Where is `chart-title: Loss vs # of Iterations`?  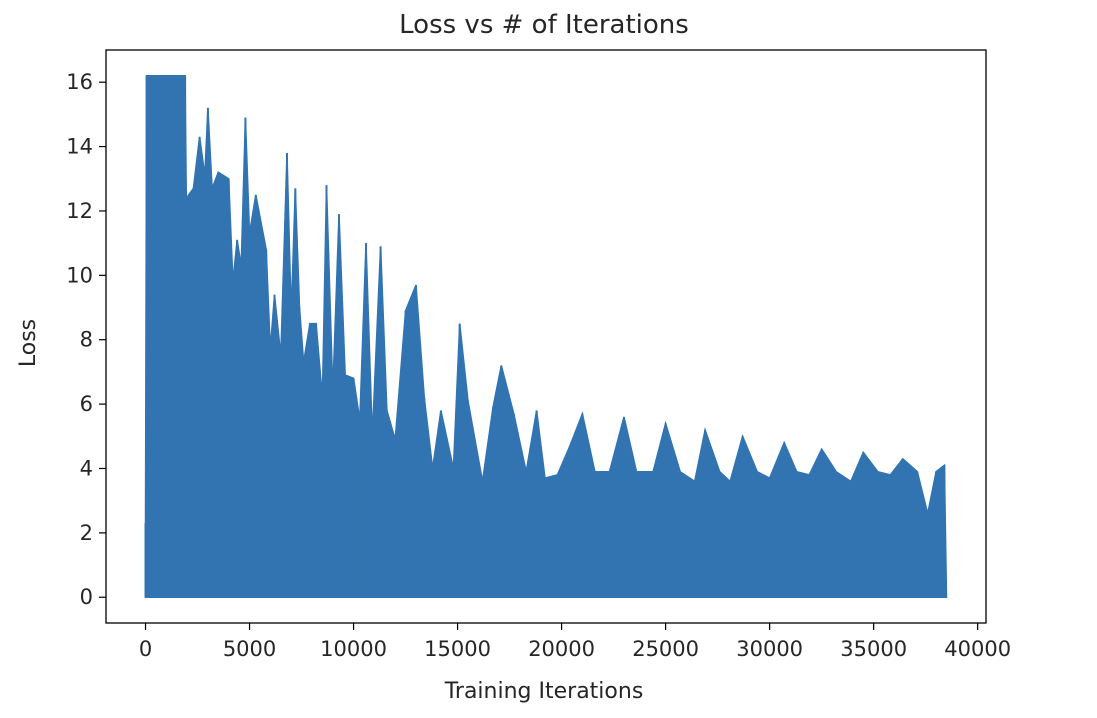
chart-title: Loss vs # of Iterations is located at coordinates (544, 25).